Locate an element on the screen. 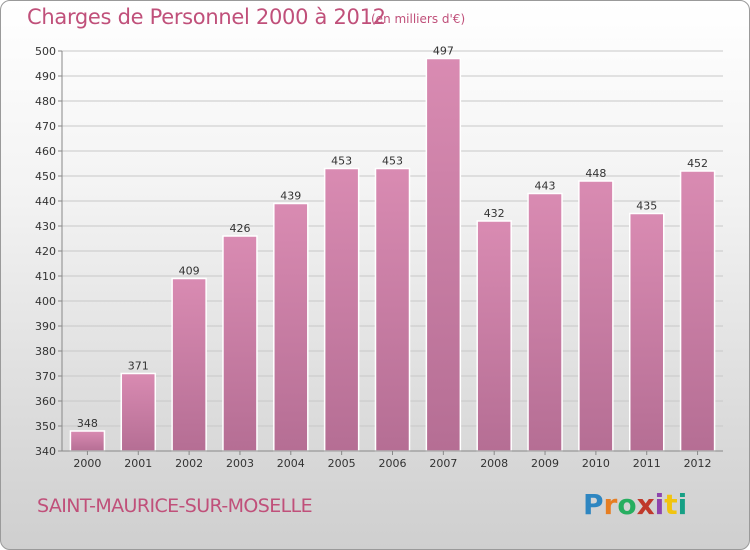 This screenshot has width=750, height=550. bar-2004 is located at coordinates (291, 327).